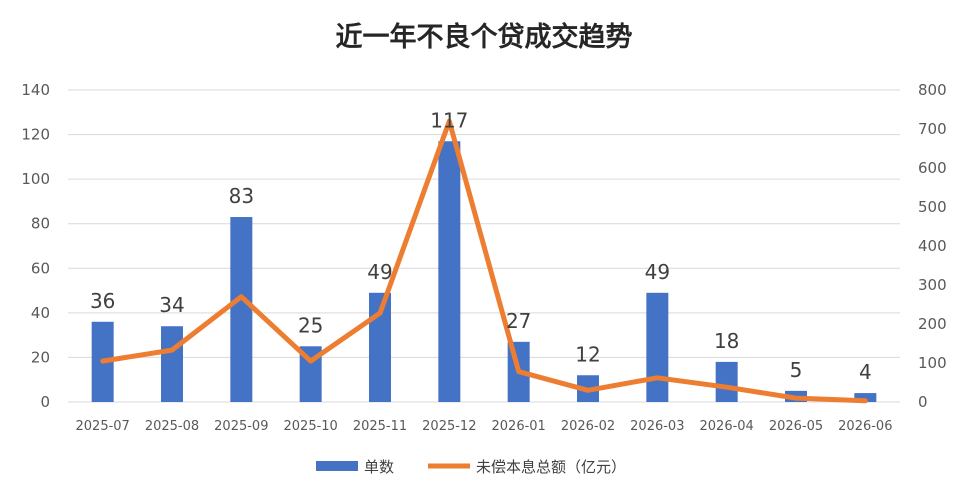 This screenshot has height=494, width=960. I want to click on bar-data-label: 4, so click(865, 372).